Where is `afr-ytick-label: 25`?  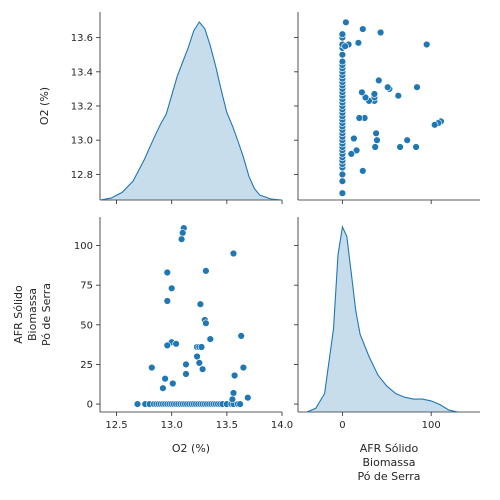
afr-ytick-label: 25 is located at coordinates (86, 365).